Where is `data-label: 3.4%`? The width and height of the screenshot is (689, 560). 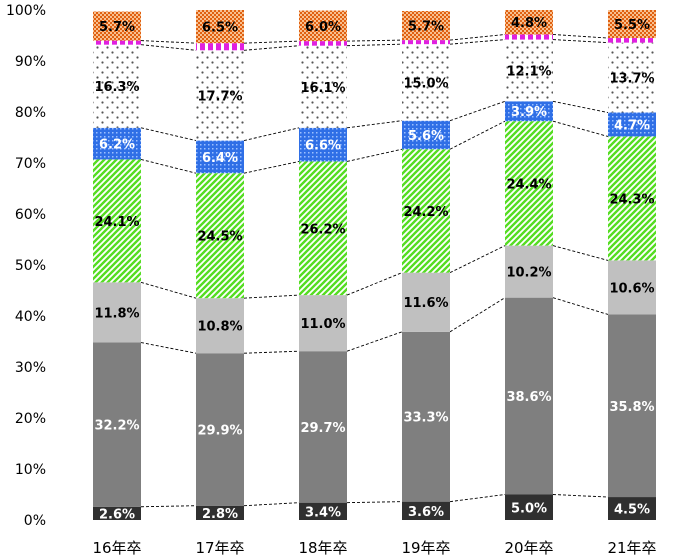 data-label: 3.4% is located at coordinates (323, 512).